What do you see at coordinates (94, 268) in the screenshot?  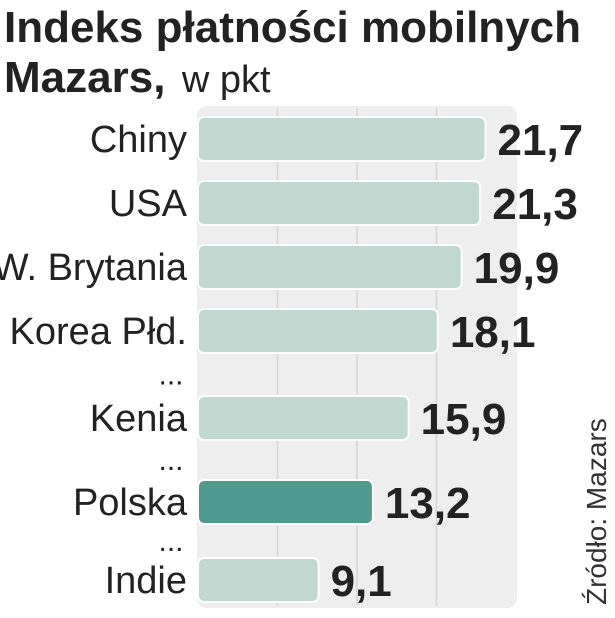 I see `category-label: W. Brytania` at bounding box center [94, 268].